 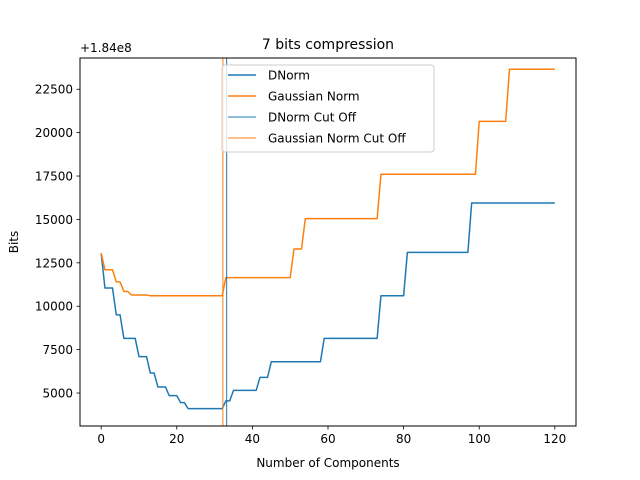 What do you see at coordinates (54, 220) in the screenshot?
I see `y-tick-label: 15000` at bounding box center [54, 220].